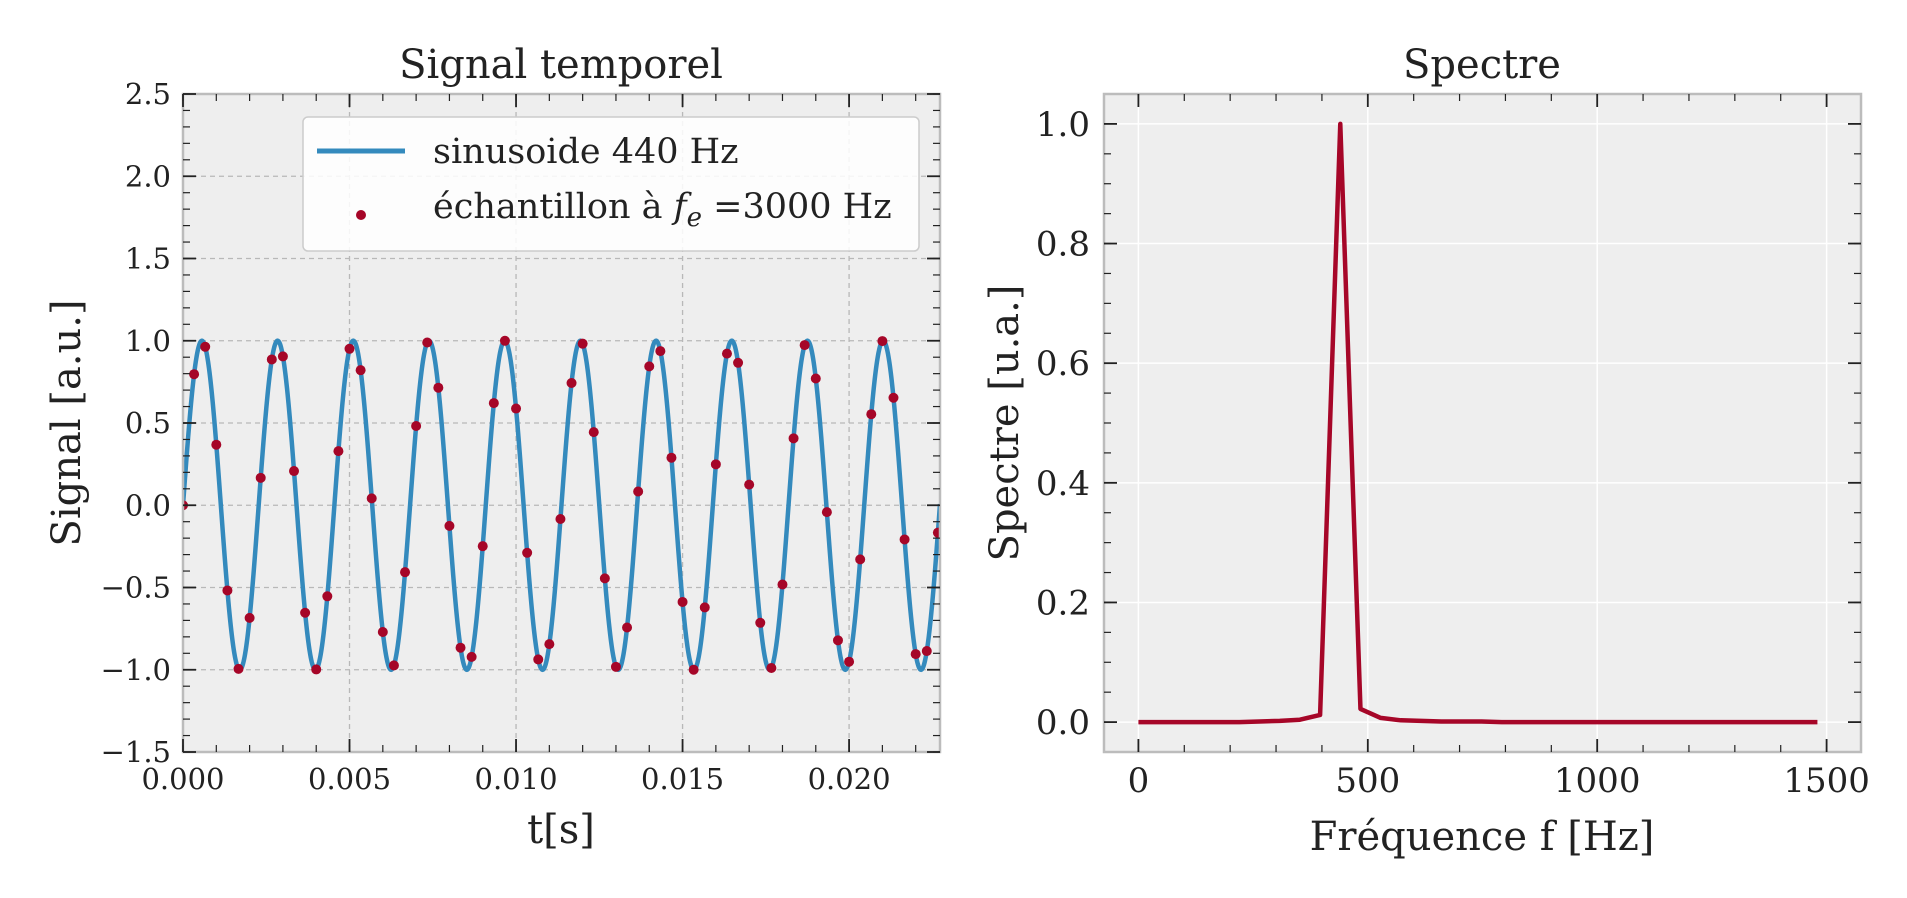 This screenshot has width=1907, height=898. Describe the element at coordinates (136, 752) in the screenshot. I see `y-tick-label: −1.5` at that location.